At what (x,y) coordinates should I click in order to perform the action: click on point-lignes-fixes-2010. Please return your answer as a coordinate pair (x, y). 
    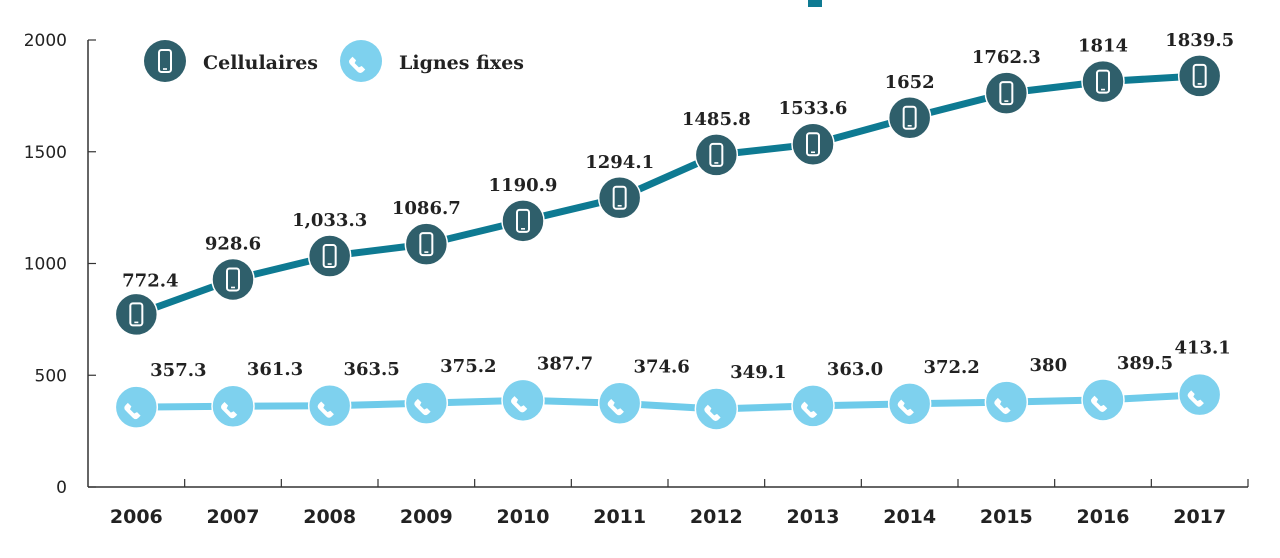
    Looking at the image, I should click on (523, 400).